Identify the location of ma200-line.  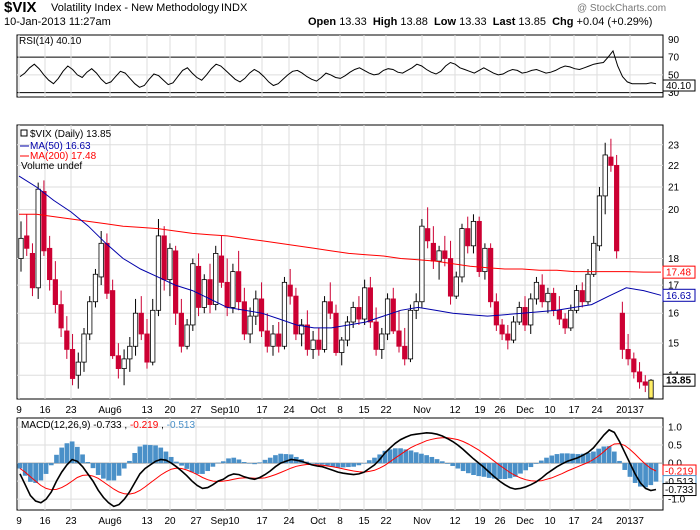
(340, 243).